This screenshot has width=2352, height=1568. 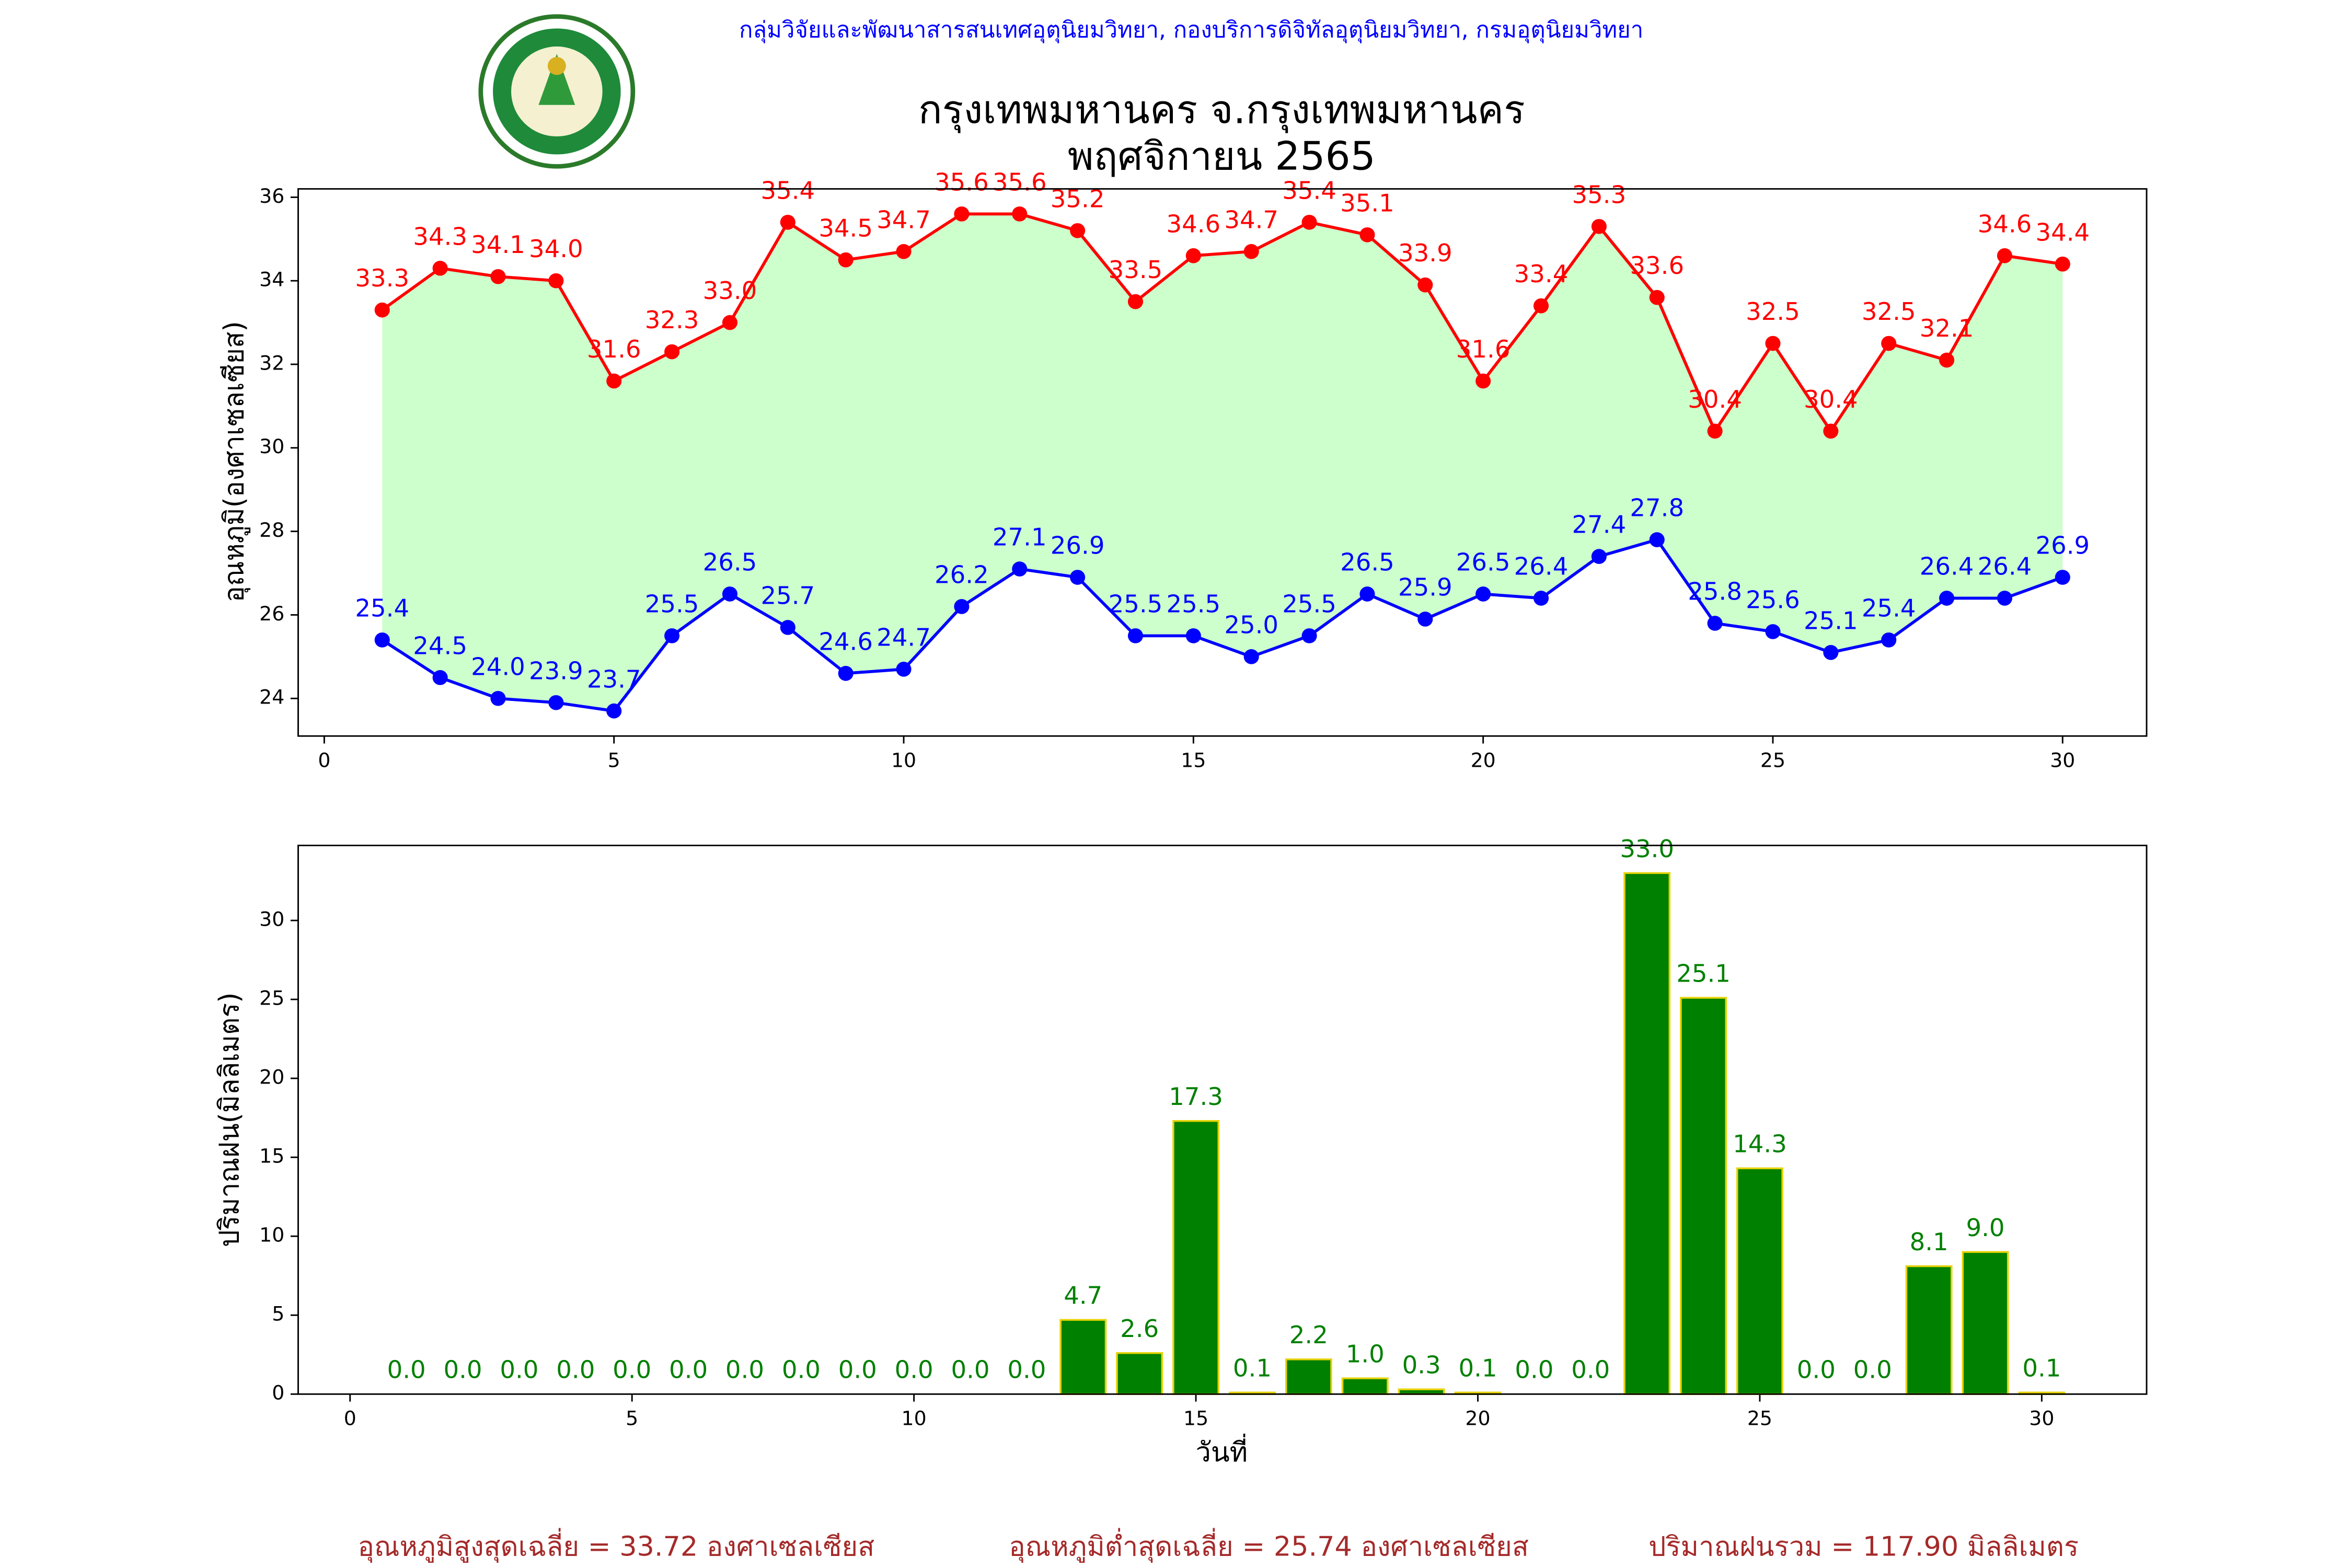 What do you see at coordinates (1251, 625) in the screenshot?
I see `data-label: 25.0` at bounding box center [1251, 625].